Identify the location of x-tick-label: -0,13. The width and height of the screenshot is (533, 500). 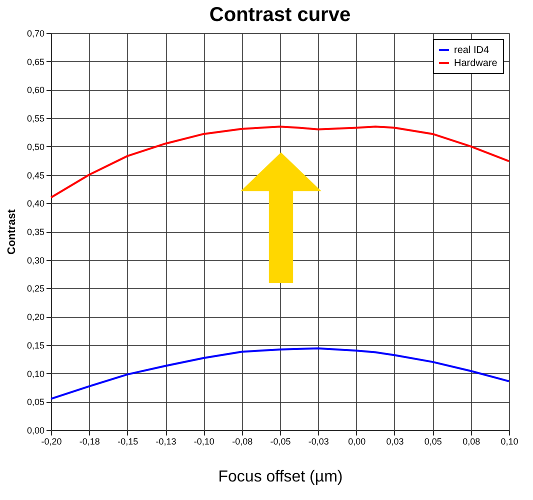
(166, 441).